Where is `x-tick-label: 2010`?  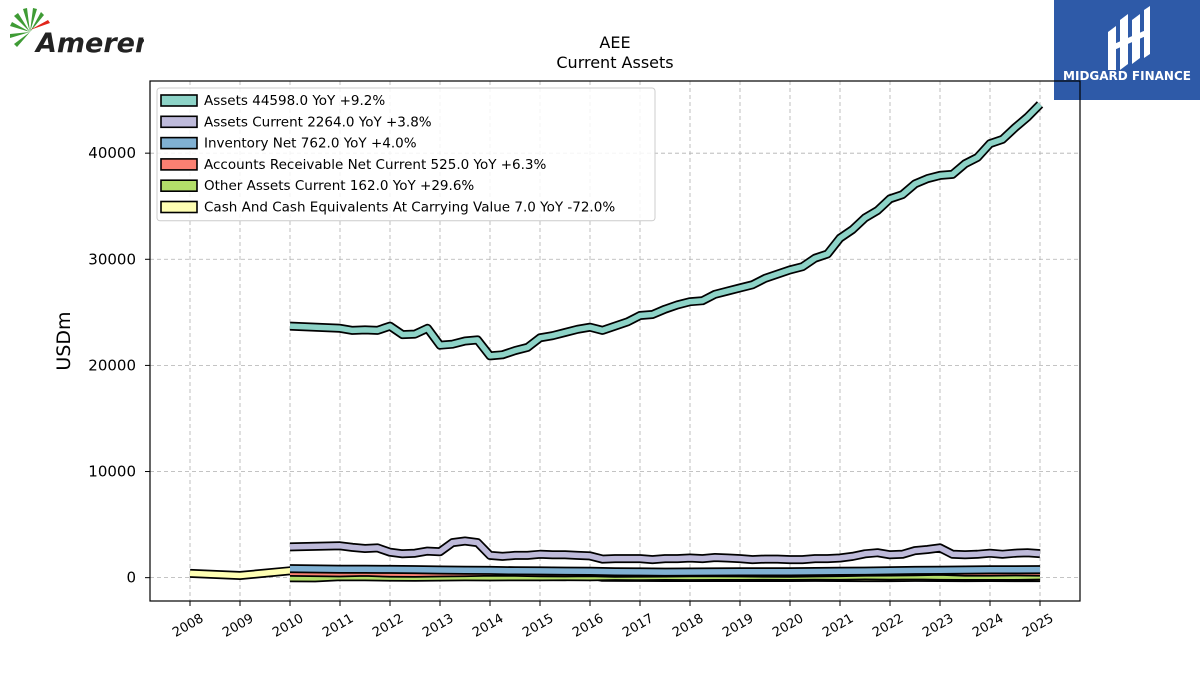 x-tick-label: 2010 is located at coordinates (288, 626).